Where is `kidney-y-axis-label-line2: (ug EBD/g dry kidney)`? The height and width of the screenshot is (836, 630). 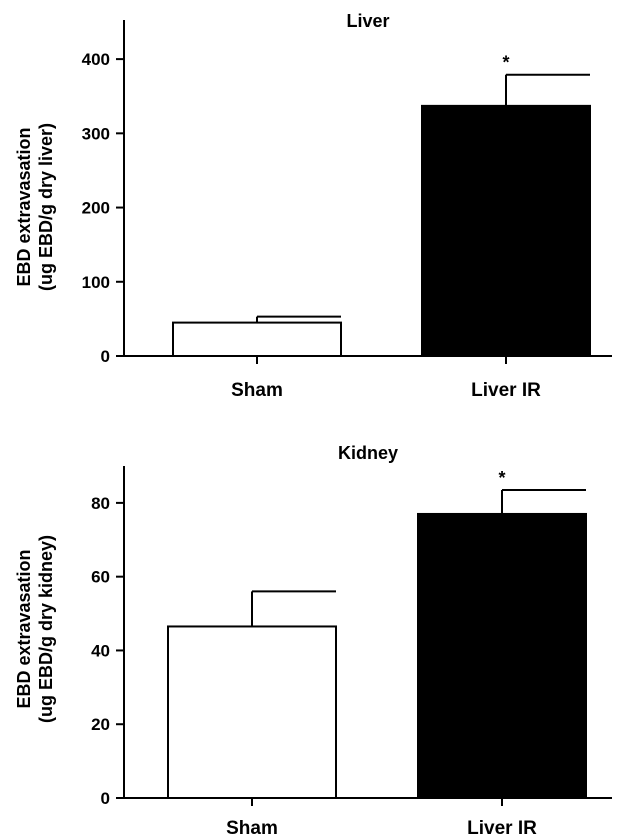 kidney-y-axis-label-line2: (ug EBD/g dry kidney) is located at coordinates (46, 629).